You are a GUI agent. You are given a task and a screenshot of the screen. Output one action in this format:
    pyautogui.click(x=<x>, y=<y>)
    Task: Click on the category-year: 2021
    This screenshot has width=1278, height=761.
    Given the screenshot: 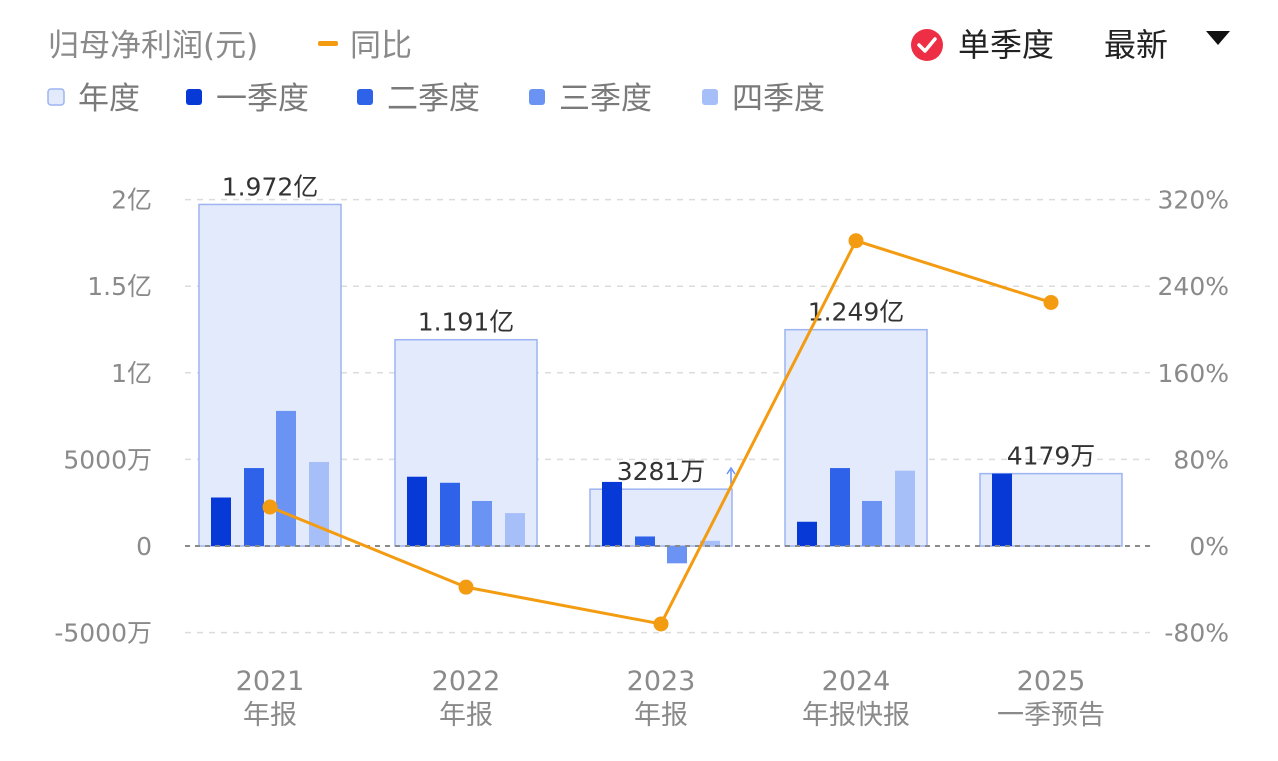 What is the action you would take?
    pyautogui.click(x=270, y=681)
    